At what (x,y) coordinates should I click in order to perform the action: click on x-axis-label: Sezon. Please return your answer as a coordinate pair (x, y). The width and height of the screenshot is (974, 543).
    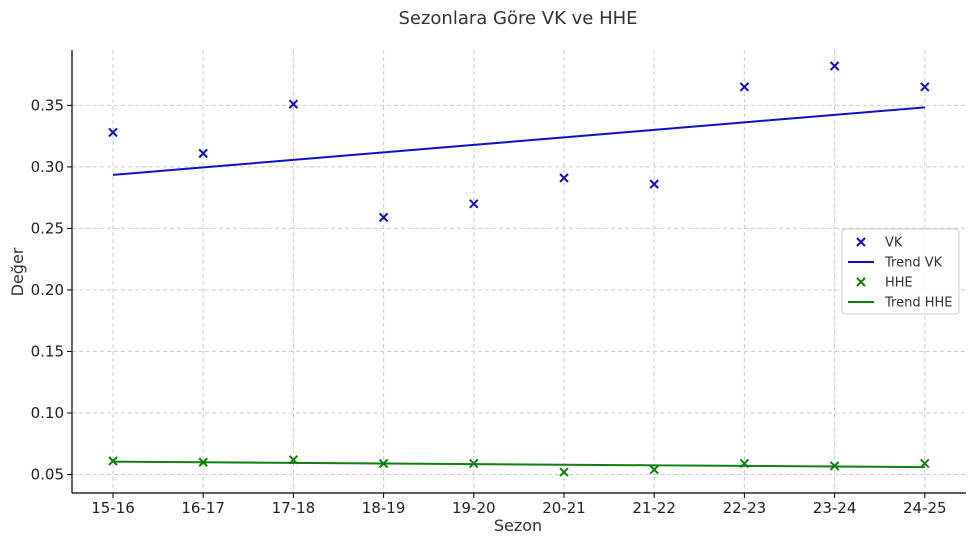
    Looking at the image, I should click on (518, 525).